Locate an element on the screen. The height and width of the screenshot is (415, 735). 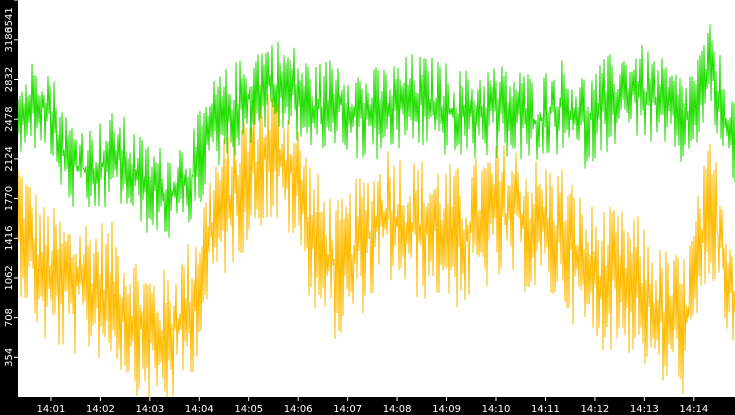
x-tick-label: 14:08 is located at coordinates (397, 409).